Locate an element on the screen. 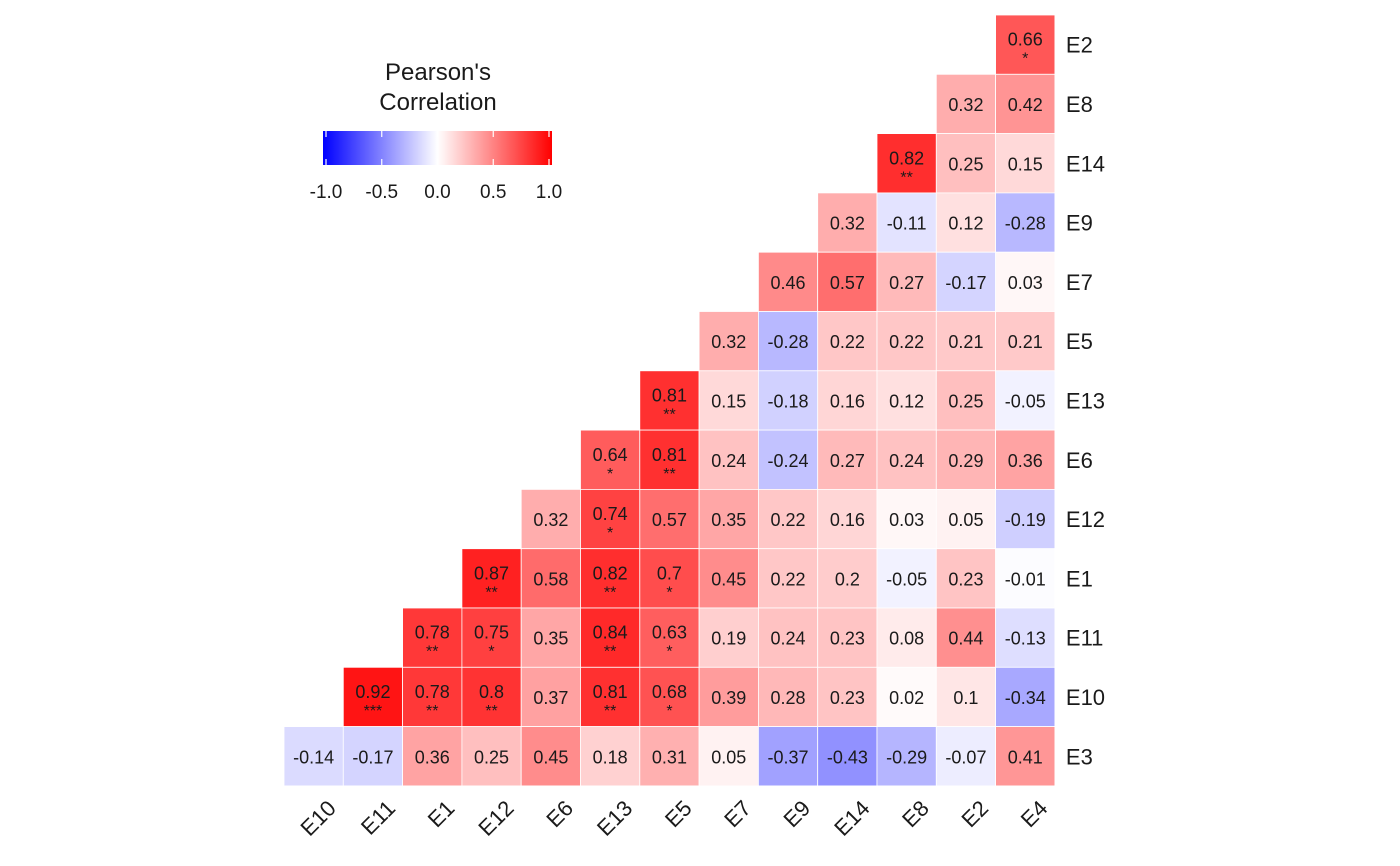 Image resolution: width=1400 pixels, height=866 pixels. x-tick-label: E6 is located at coordinates (559, 813).